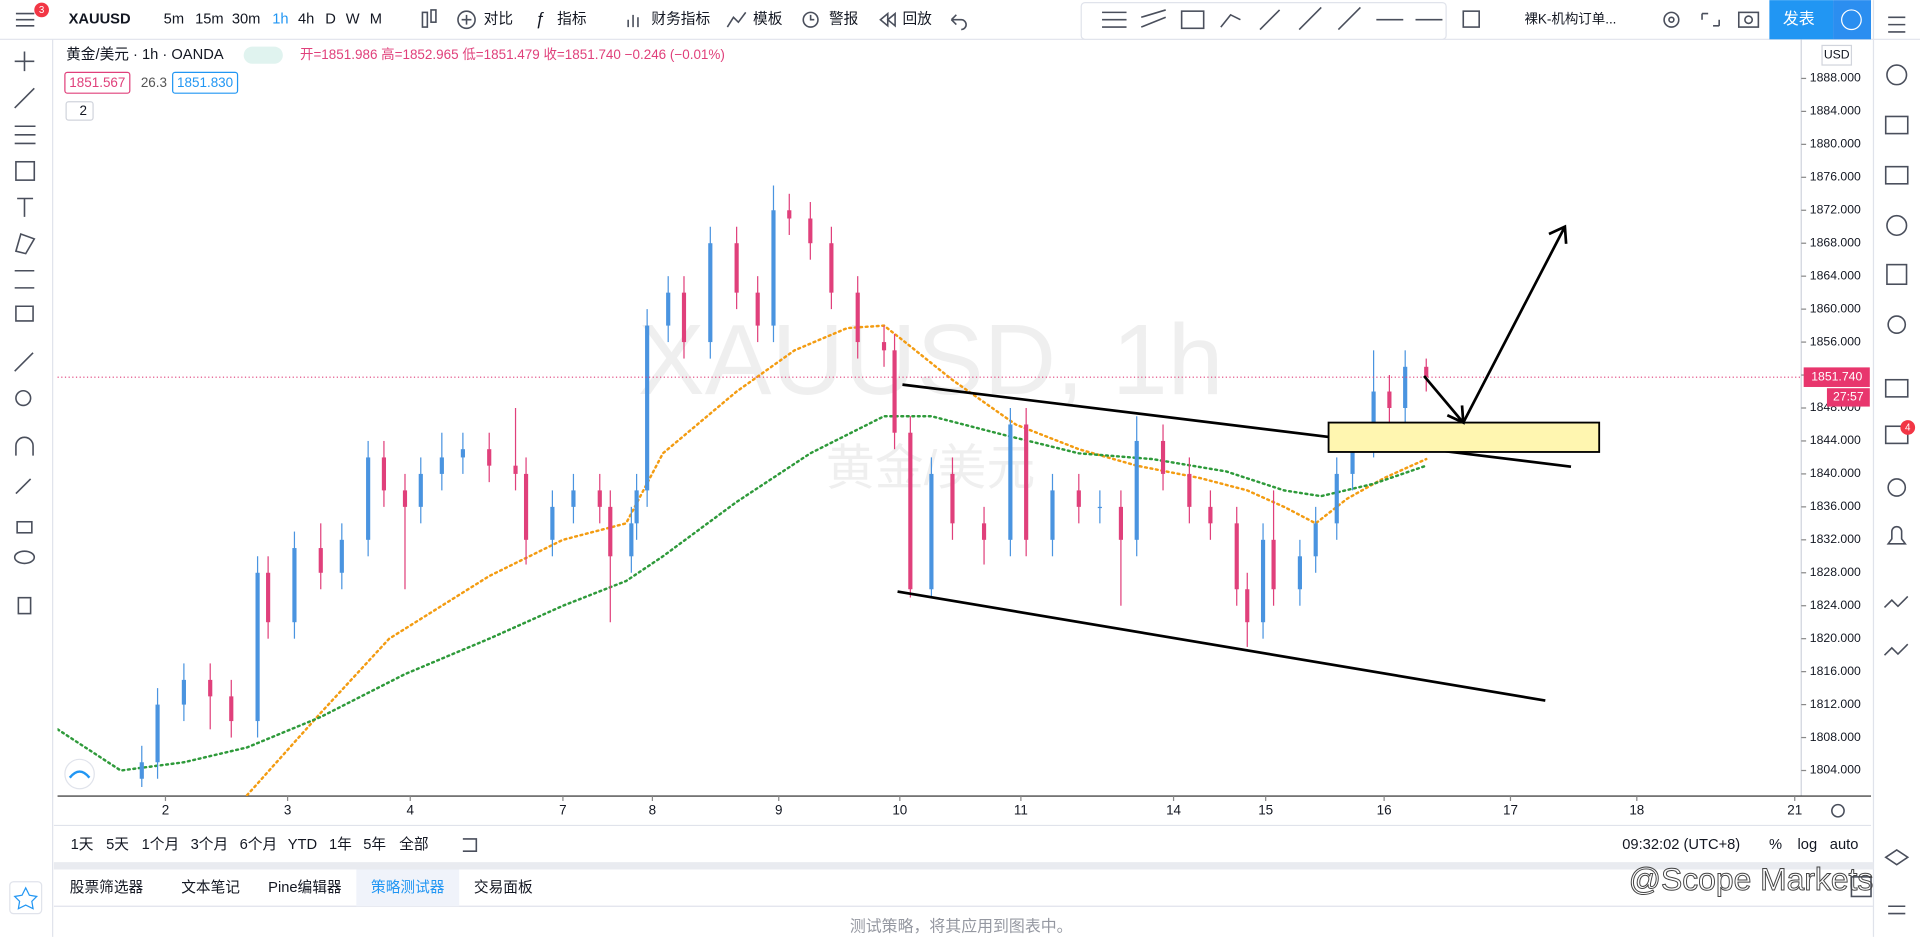 Image resolution: width=1920 pixels, height=937 pixels. Describe the element at coordinates (1173, 809) in the screenshot. I see `x-tick-label: 14` at that location.